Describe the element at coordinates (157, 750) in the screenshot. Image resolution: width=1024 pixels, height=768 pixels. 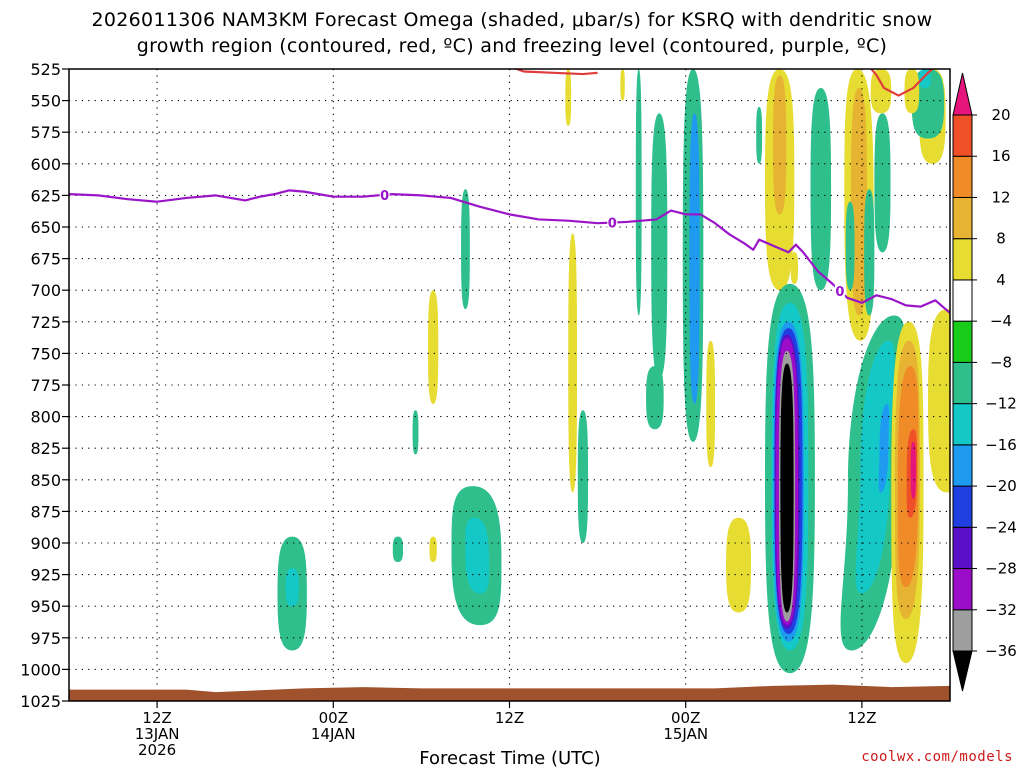
I see `x-tick-label-6-2: 2026` at that location.